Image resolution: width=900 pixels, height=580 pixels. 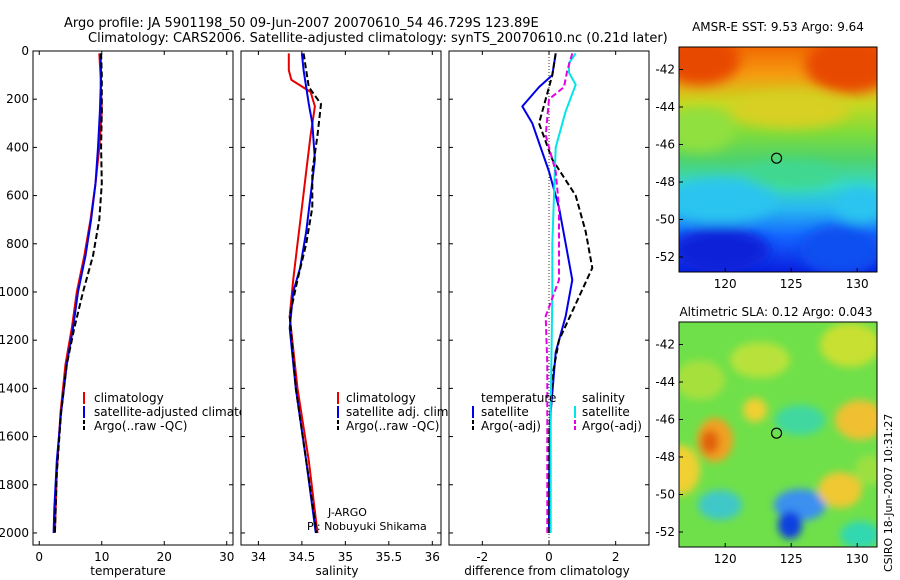 What do you see at coordinates (518, 398) in the screenshot?
I see `legend-header-temperature: temperature` at bounding box center [518, 398].